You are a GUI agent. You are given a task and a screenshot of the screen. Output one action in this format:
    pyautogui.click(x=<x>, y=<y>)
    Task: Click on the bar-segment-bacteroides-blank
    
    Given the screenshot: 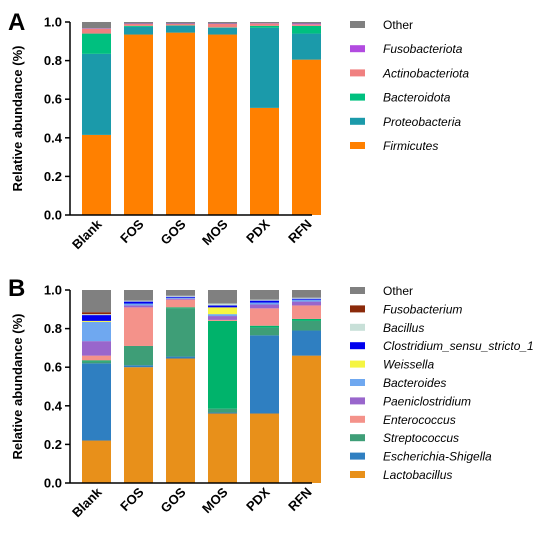 What is the action you would take?
    pyautogui.click(x=96, y=348)
    